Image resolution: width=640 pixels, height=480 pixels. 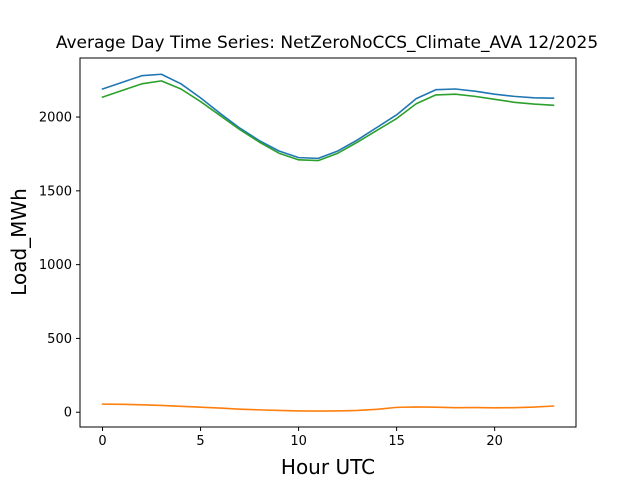 I want to click on x-axis-label: Hour UTC, so click(x=328, y=467).